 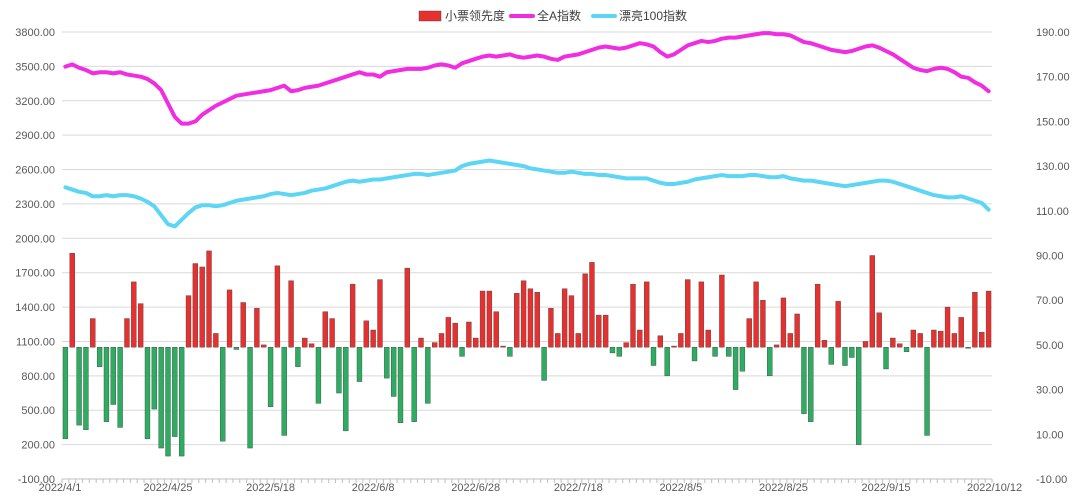 I want to click on right-tick-label: 110.00, so click(x=1052, y=212).